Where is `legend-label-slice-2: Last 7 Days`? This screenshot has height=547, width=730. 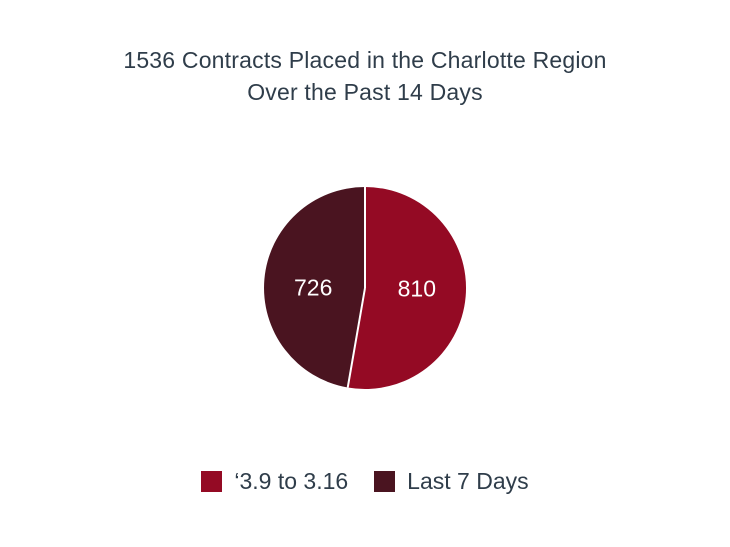 legend-label-slice-2: Last 7 Days is located at coordinates (468, 481).